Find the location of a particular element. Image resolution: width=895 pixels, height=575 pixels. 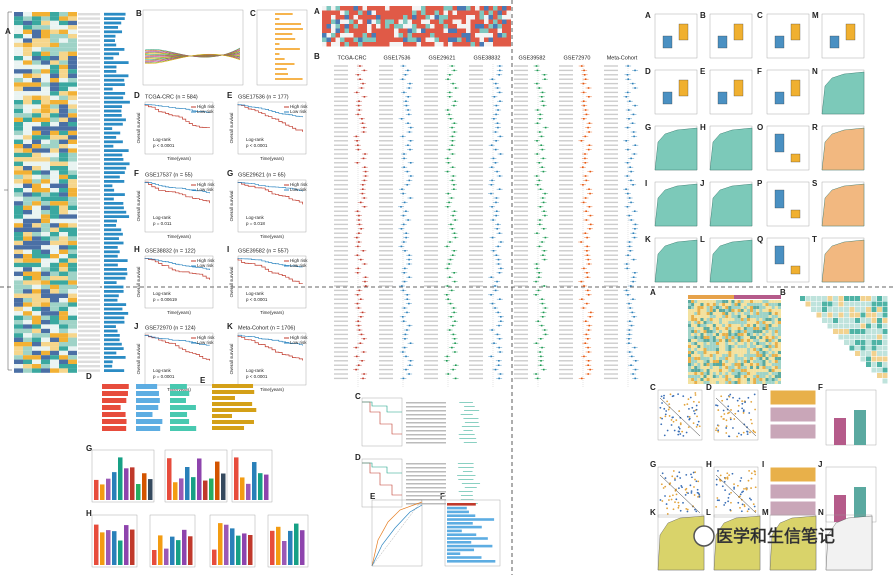

label: GSE72970 is located at coordinates (577, 58).